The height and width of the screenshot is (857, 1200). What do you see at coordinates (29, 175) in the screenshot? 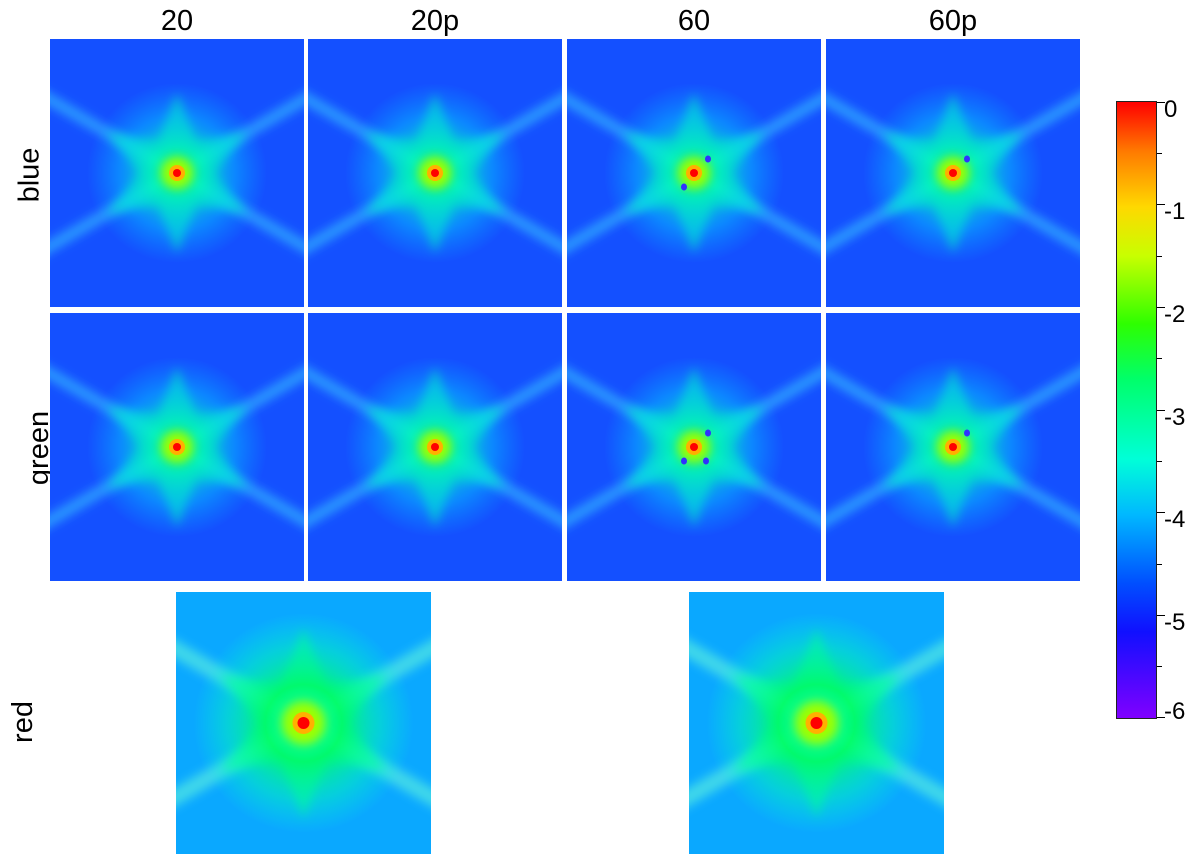
I see `row-label-blue: blue` at bounding box center [29, 175].